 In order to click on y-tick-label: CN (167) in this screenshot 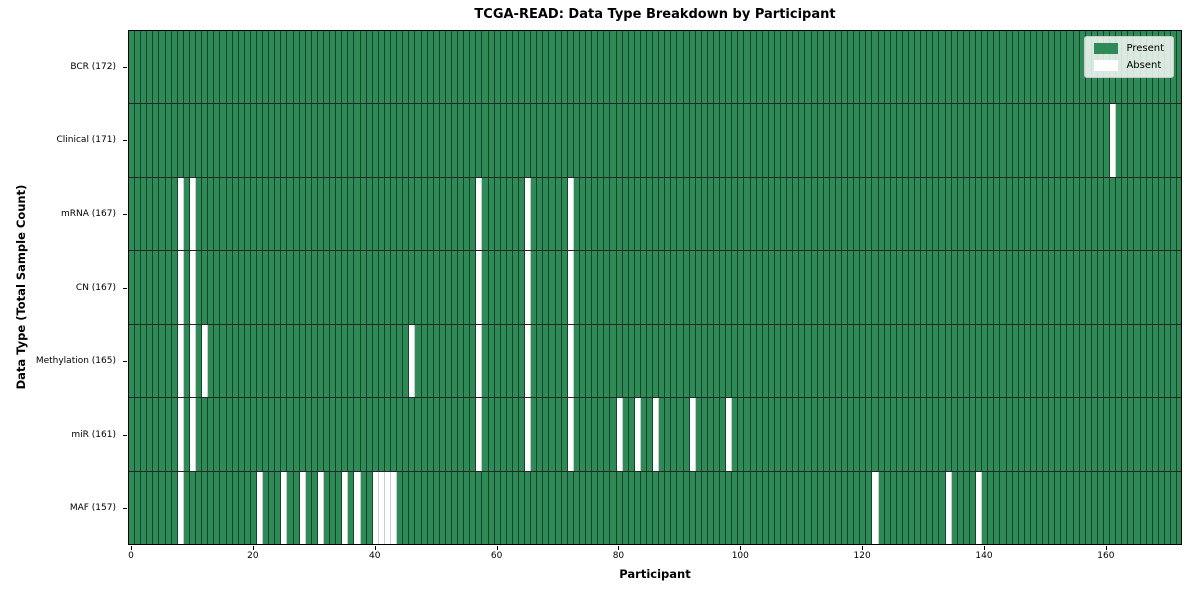, I will do `click(95, 287)`.